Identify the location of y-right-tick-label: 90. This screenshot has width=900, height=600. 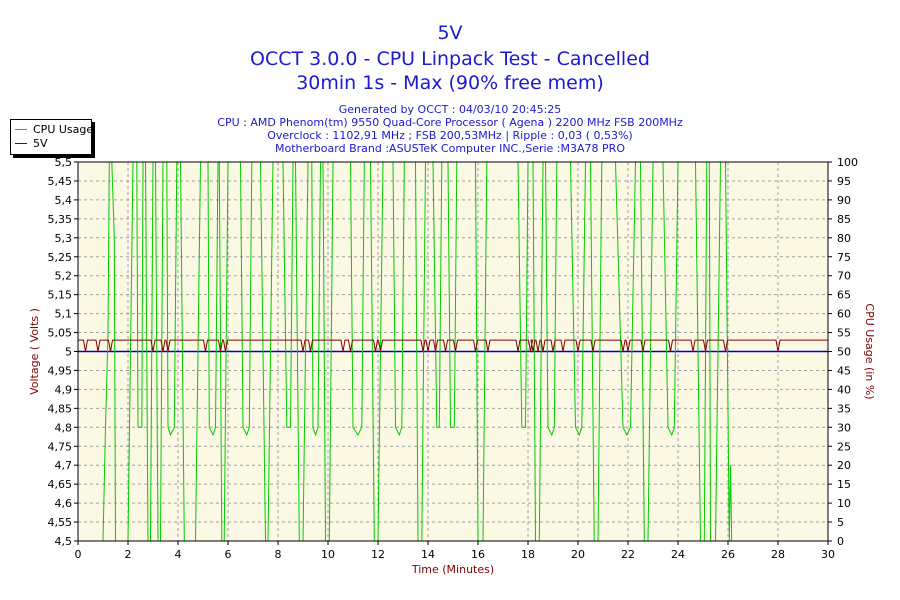
(844, 200).